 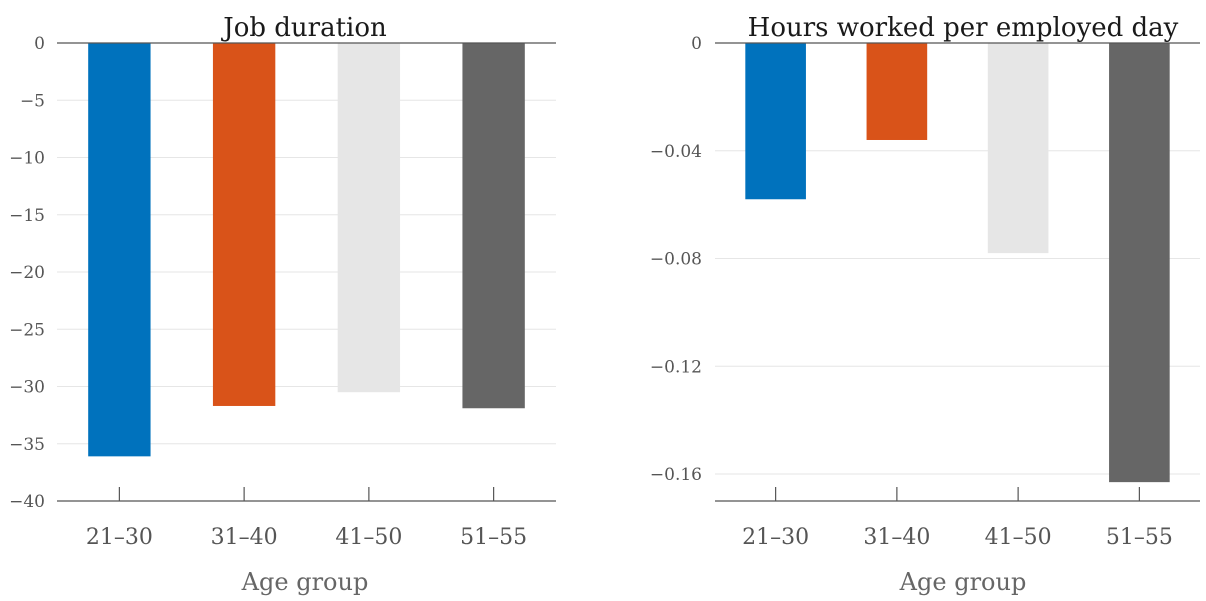 What do you see at coordinates (27, 445) in the screenshot?
I see `y-tick-label: −35` at bounding box center [27, 445].